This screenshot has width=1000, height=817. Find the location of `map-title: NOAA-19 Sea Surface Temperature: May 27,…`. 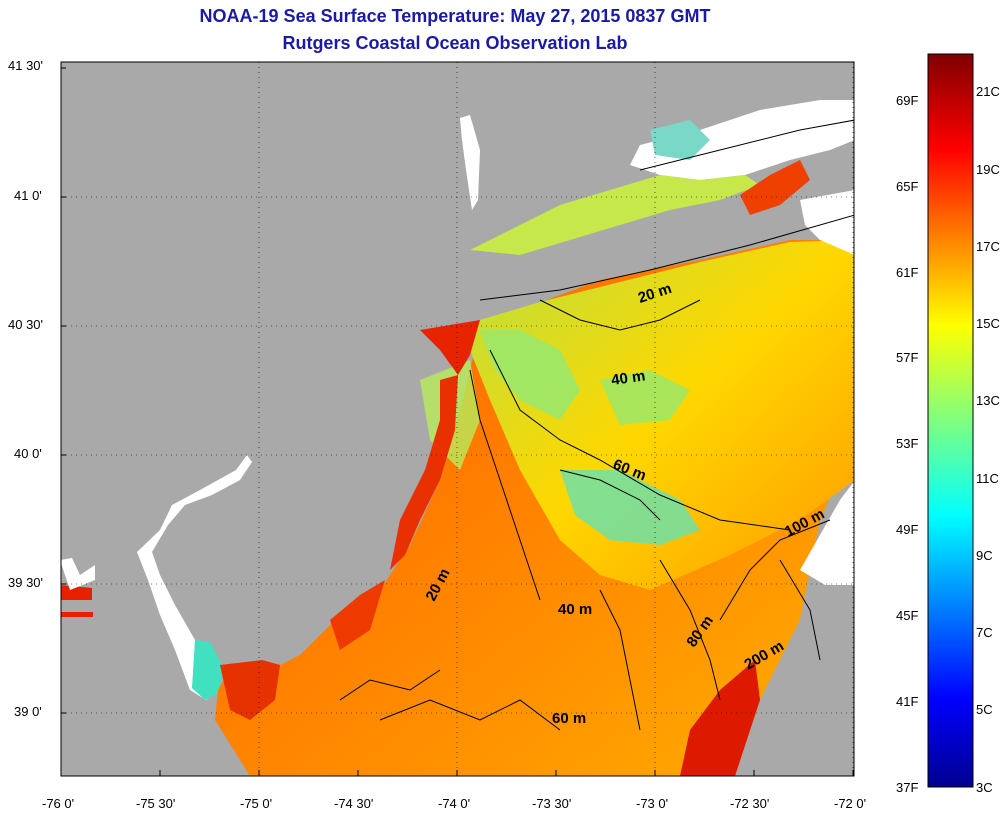

map-title: NOAA-19 Sea Surface Temperature: May 27,… is located at coordinates (455, 16).